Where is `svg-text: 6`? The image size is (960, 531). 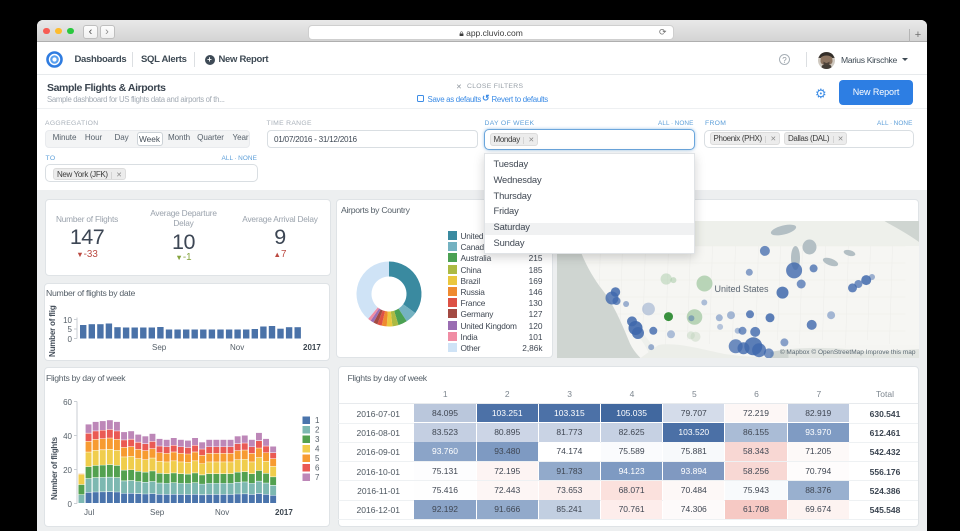 svg-text: 6 is located at coordinates (317, 468).